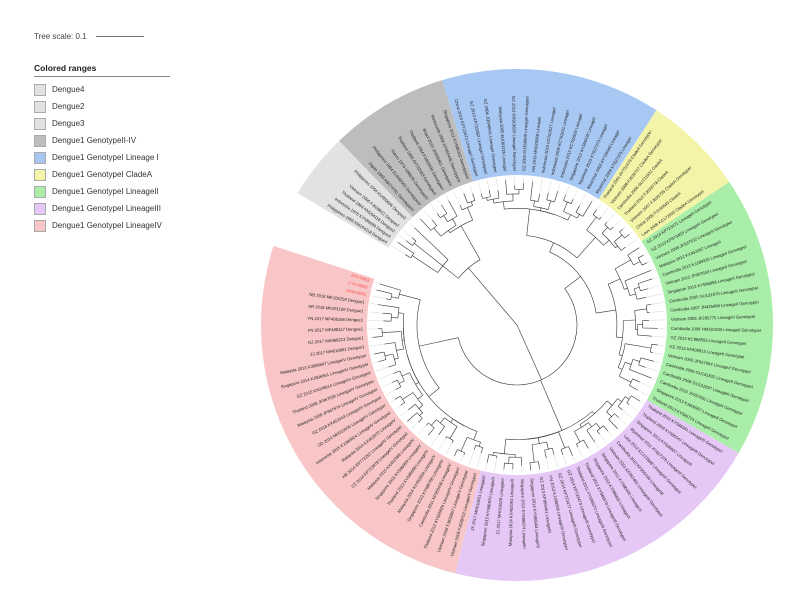 The width and height of the screenshot is (800, 612). I want to click on range-sector-dengue2, so click(356, 197).